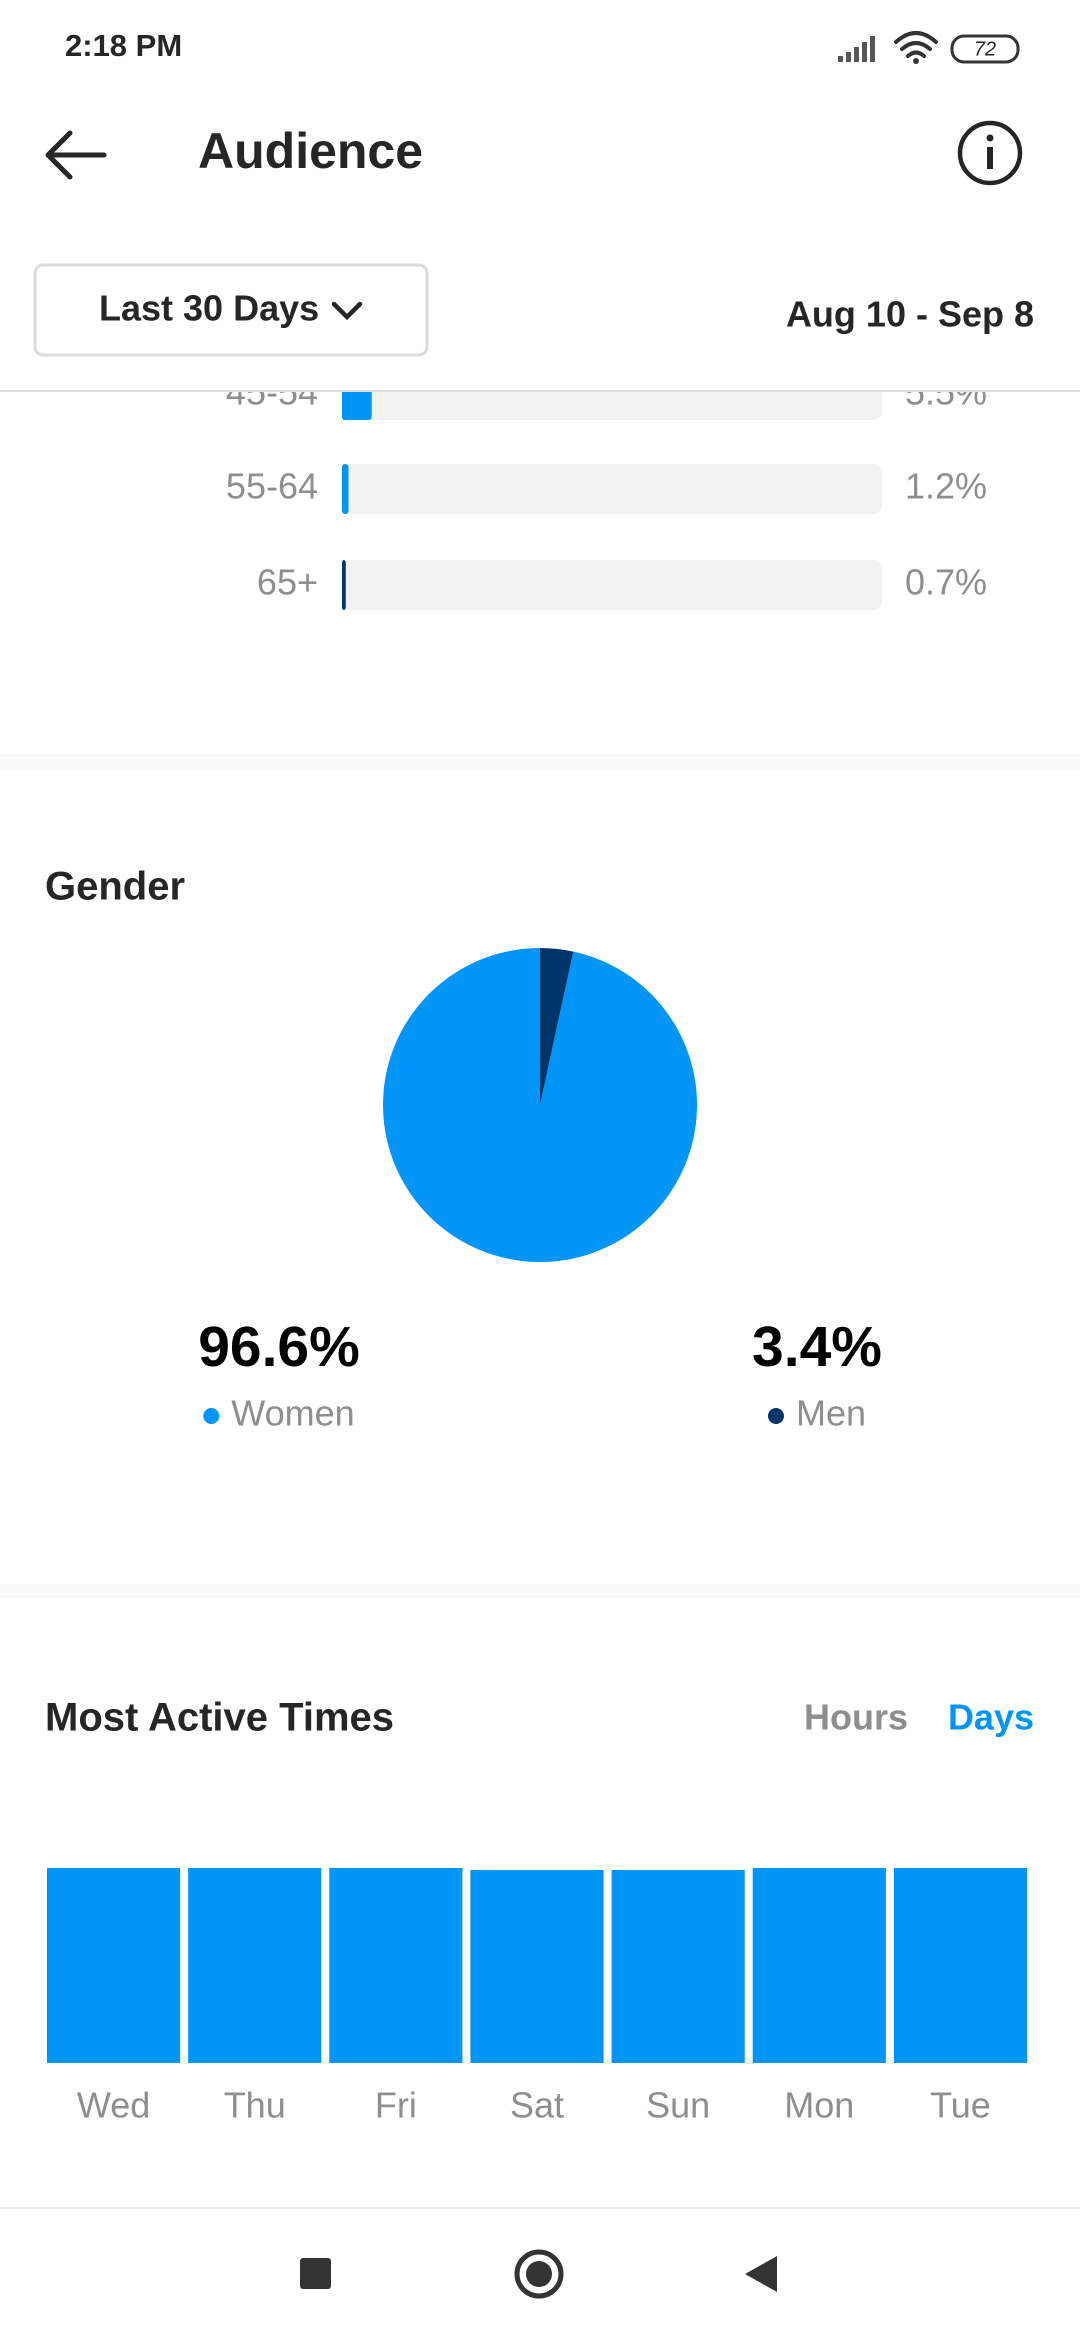  I want to click on home-button, so click(539, 2274).